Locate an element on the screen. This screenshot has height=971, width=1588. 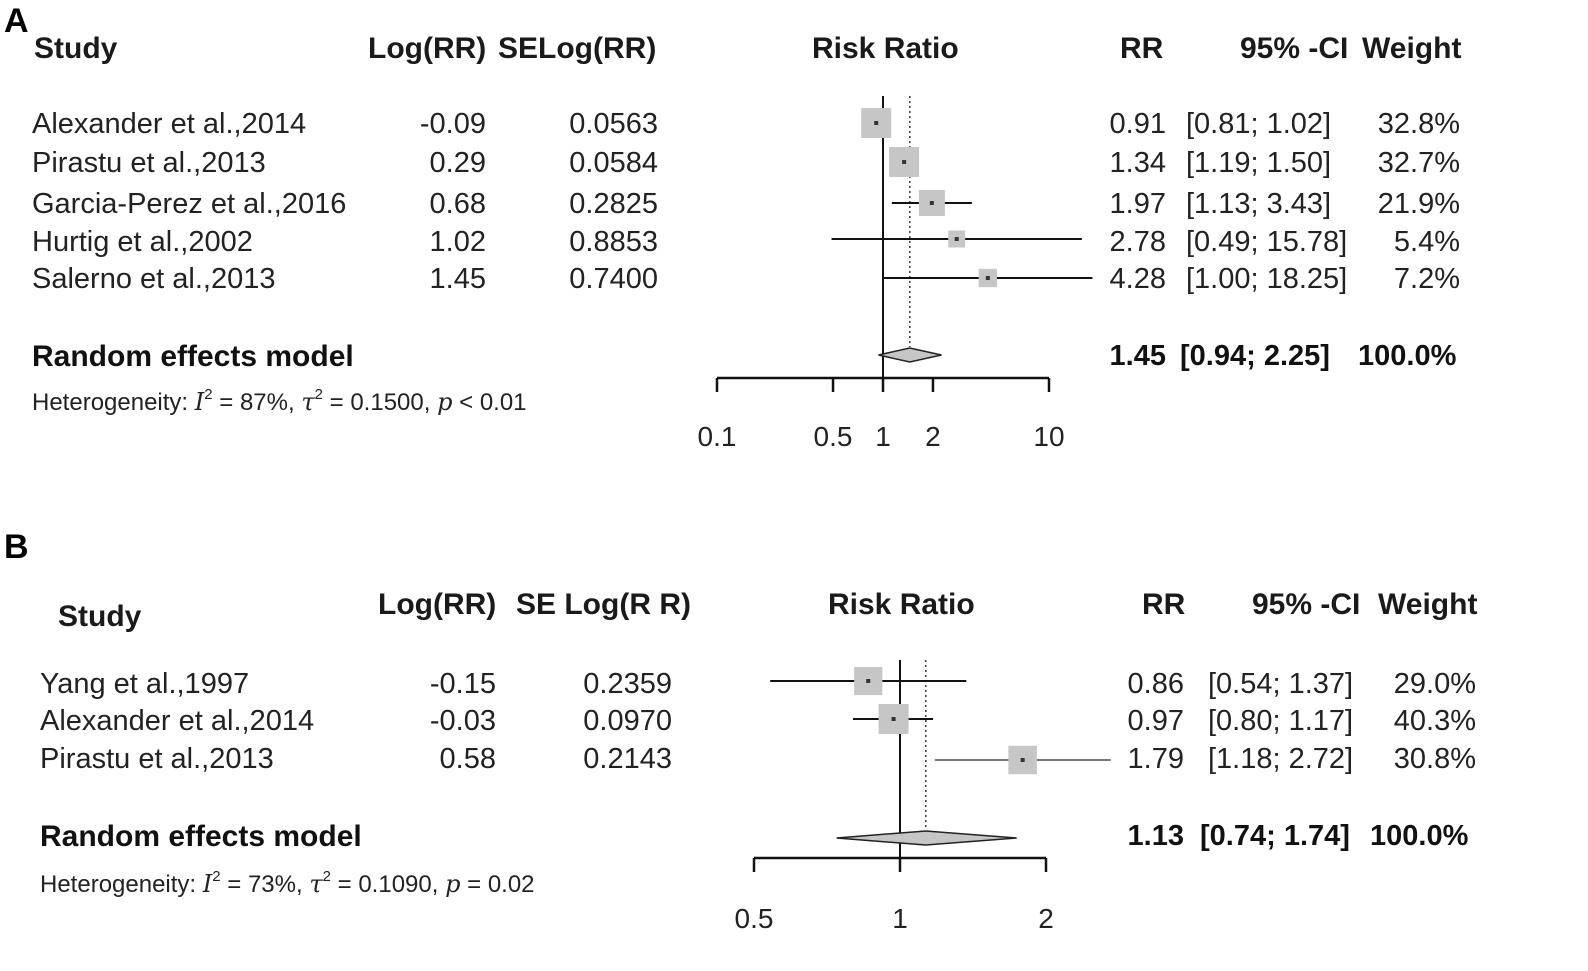
study-weight: 32.8% is located at coordinates (1418, 124).